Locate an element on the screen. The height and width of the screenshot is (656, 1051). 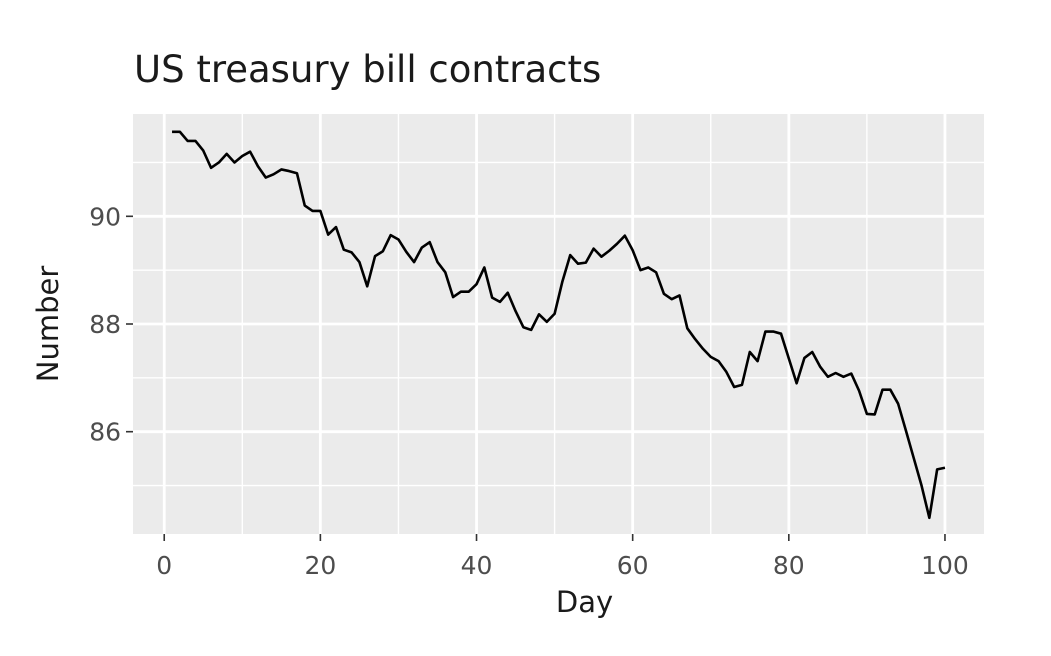
x-axis-title: Day is located at coordinates (584, 602).